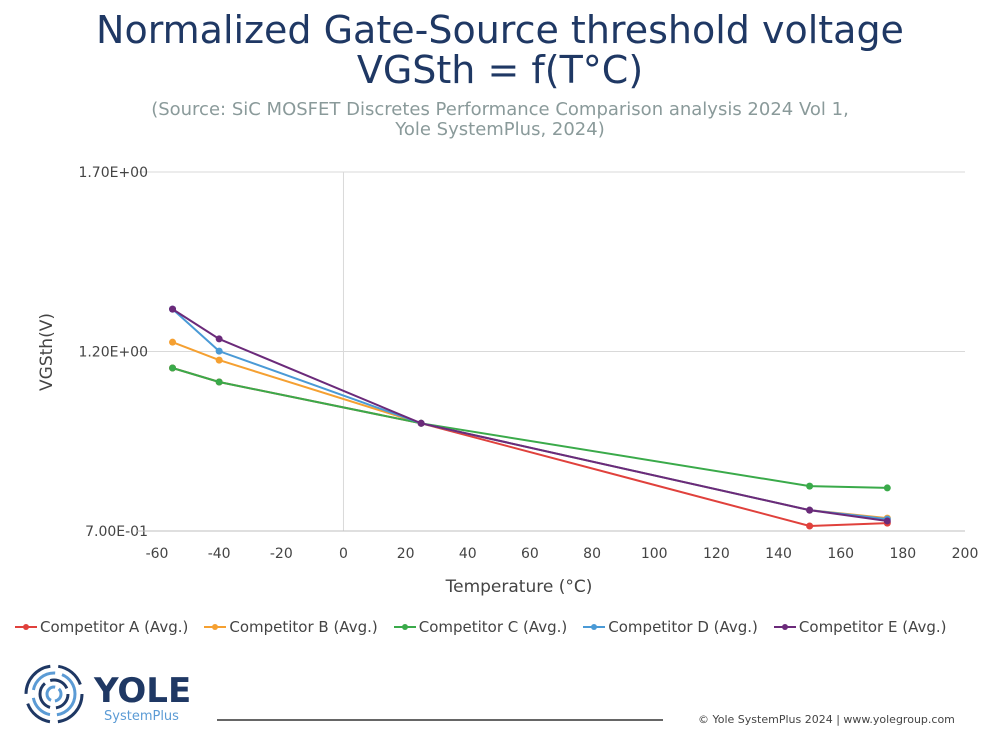  What do you see at coordinates (683, 627) in the screenshot?
I see `legend-label: Competitor D (Avg.)` at bounding box center [683, 627].